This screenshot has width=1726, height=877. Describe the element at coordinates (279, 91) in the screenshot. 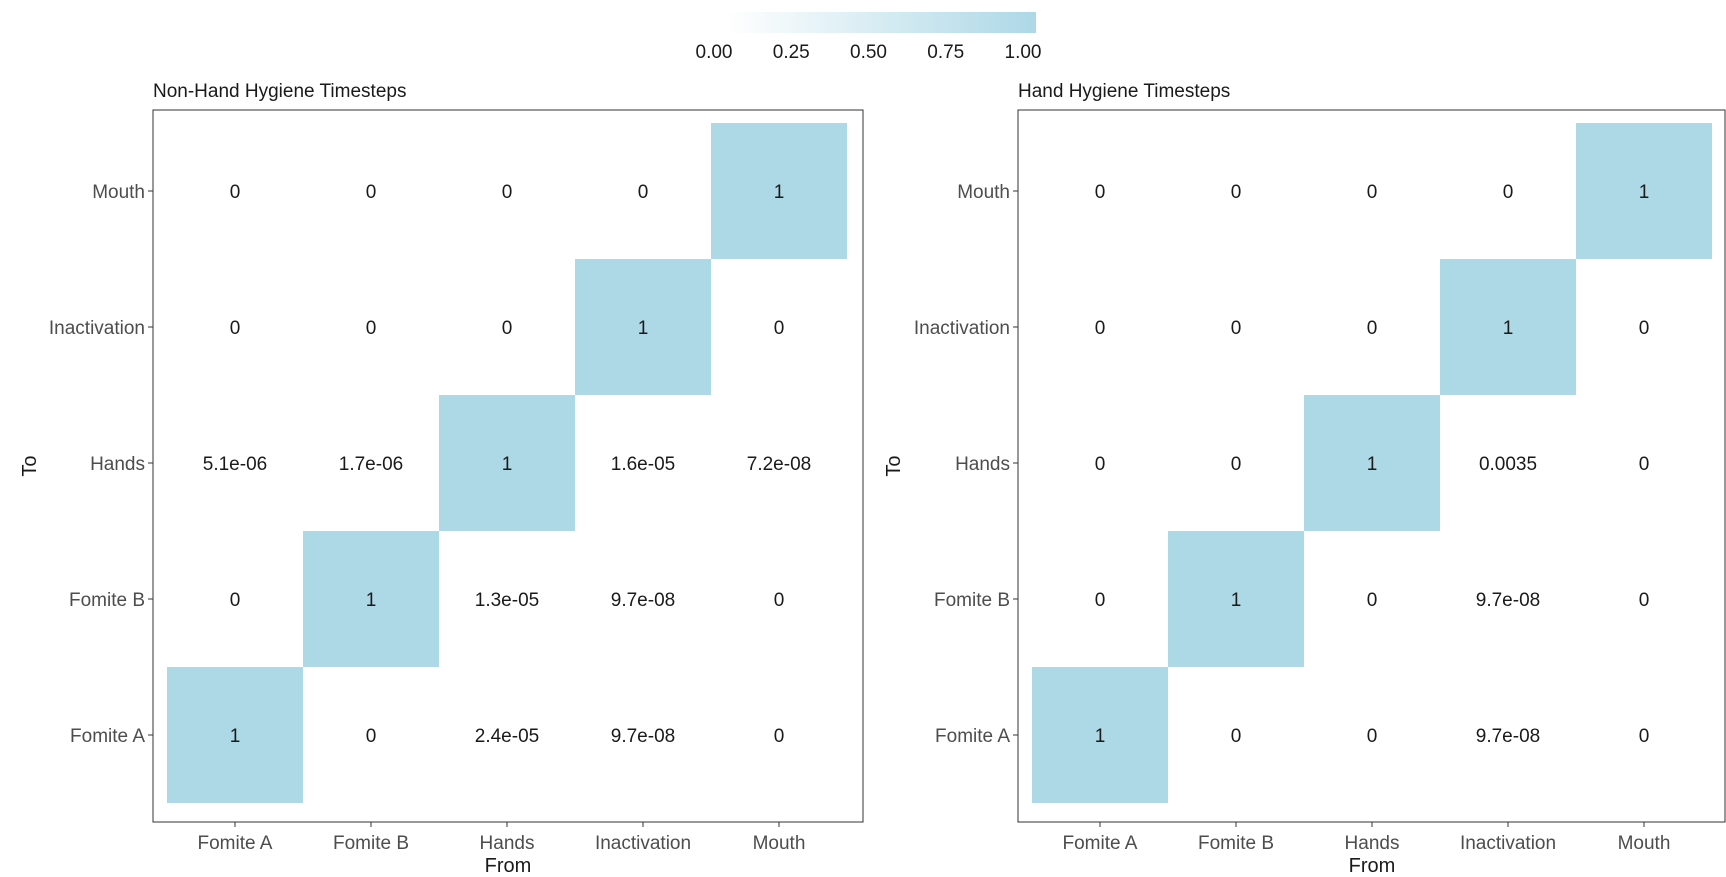

I see `panel-title: Non-Hand Hygiene Timesteps` at that location.